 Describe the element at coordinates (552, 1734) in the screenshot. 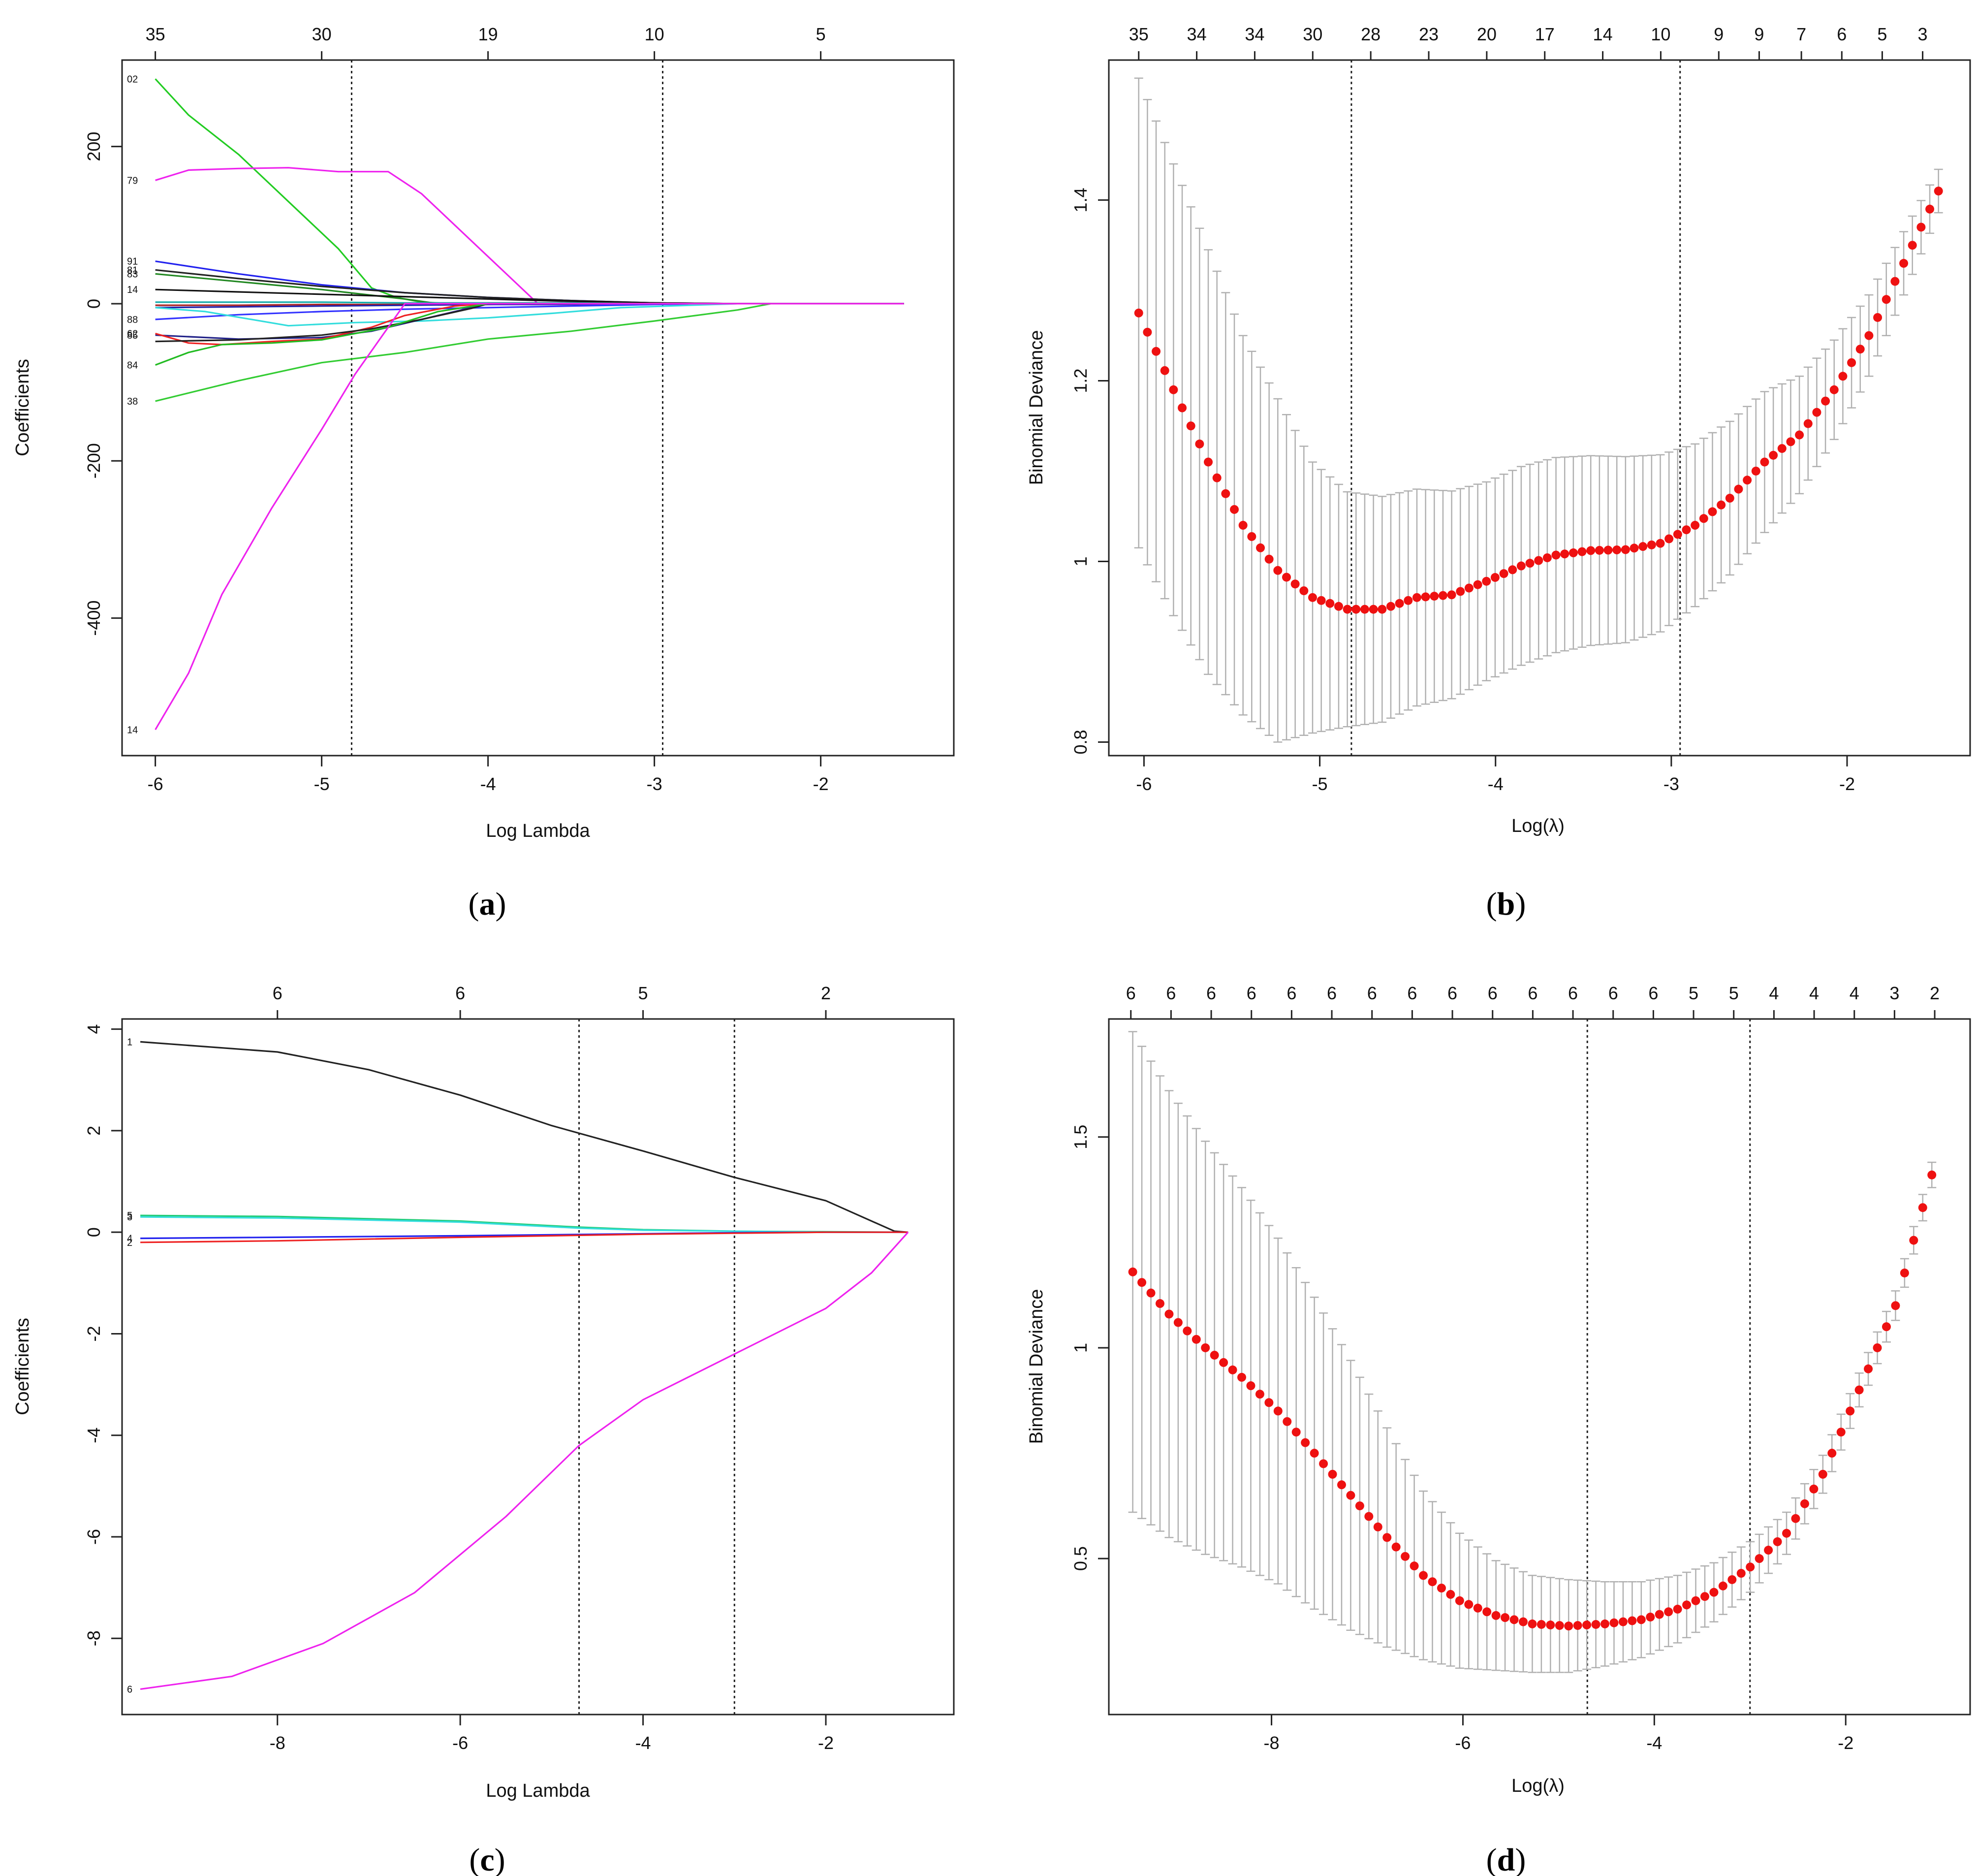

I see `panel-c-x-axis: -8 -6 -4 -2` at that location.